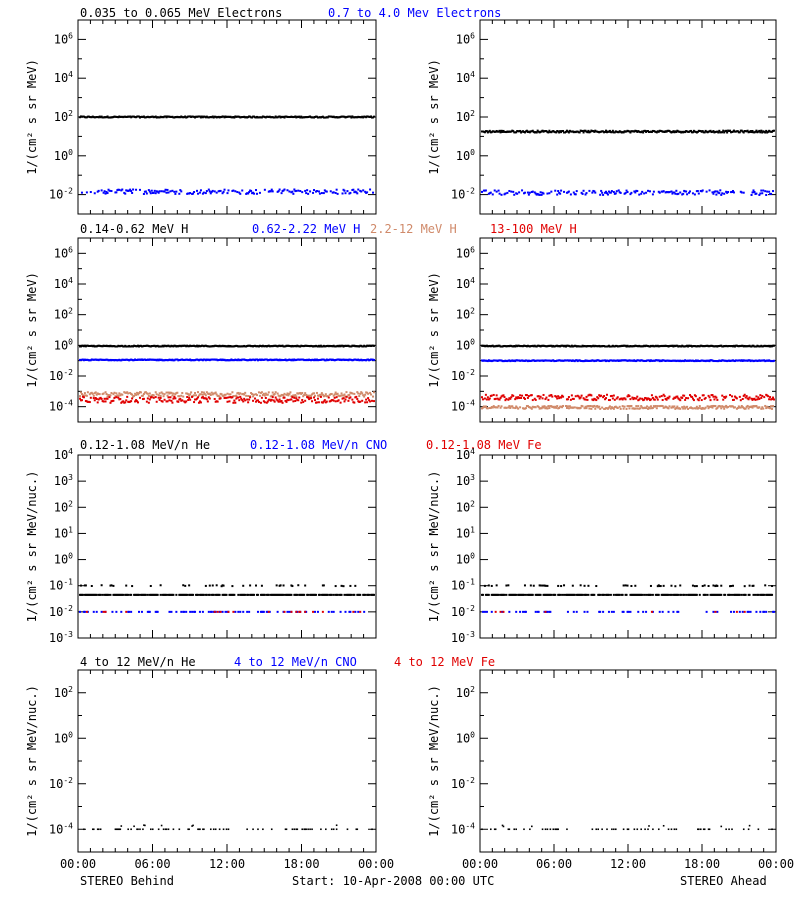 This screenshot has width=800, height=900. I want to click on y-axis-label: 1/(cm² s sr MeV), so click(434, 330).